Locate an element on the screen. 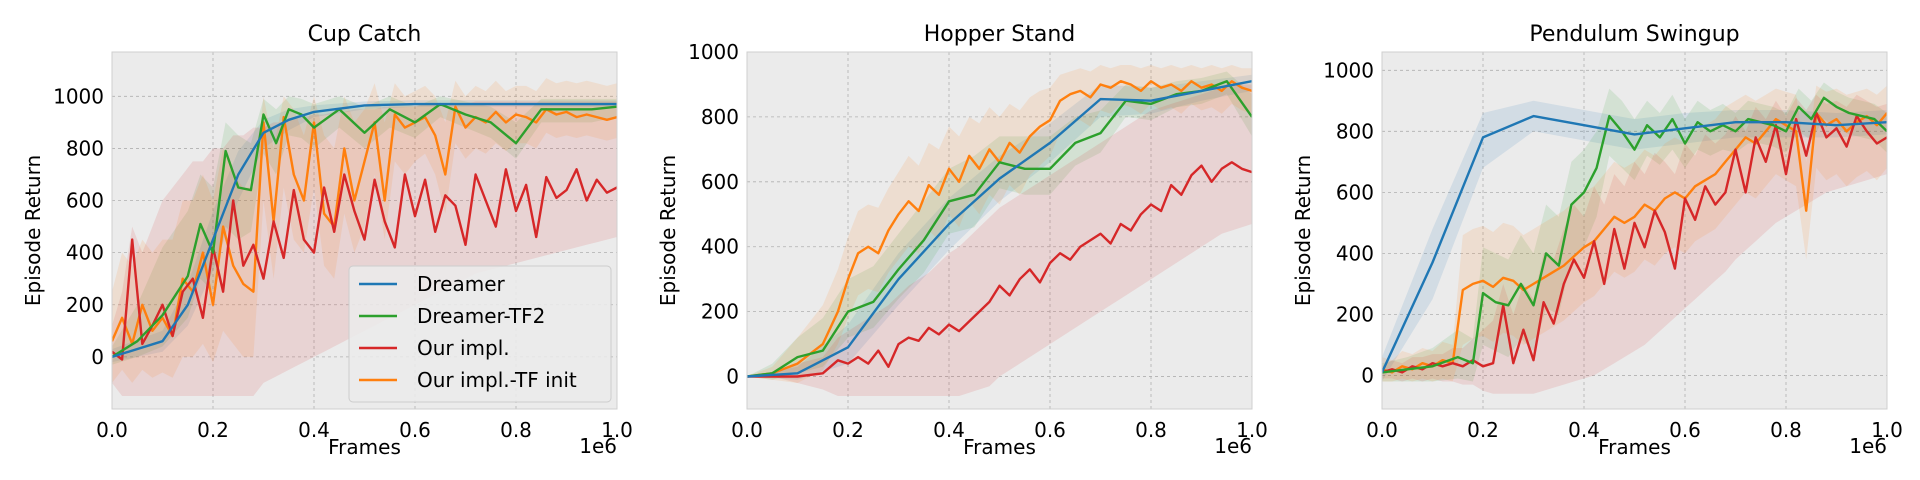  panel-hopper-stand-x-offset-label: 1e6 is located at coordinates (1233, 446).